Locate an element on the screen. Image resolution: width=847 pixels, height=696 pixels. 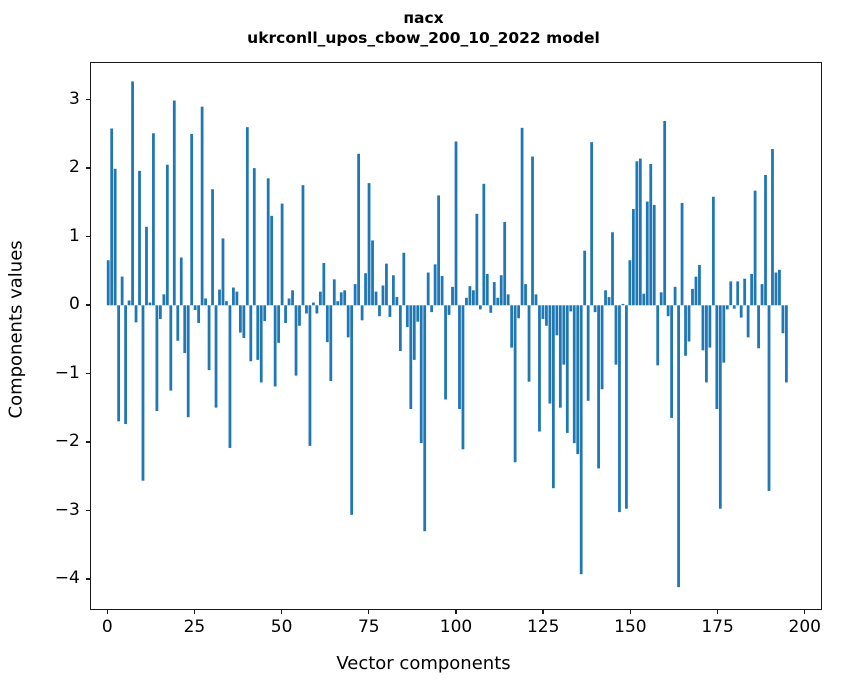
x-tick-label: 100 is located at coordinates (456, 627).